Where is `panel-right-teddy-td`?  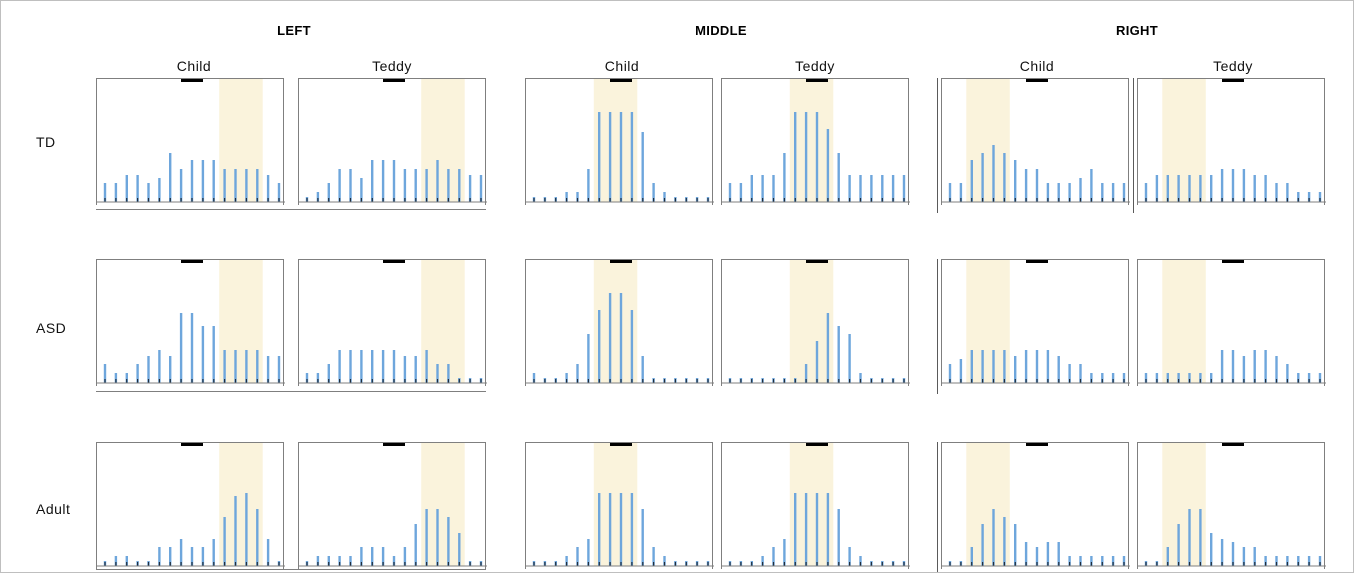
panel-right-teddy-td is located at coordinates (1231, 141).